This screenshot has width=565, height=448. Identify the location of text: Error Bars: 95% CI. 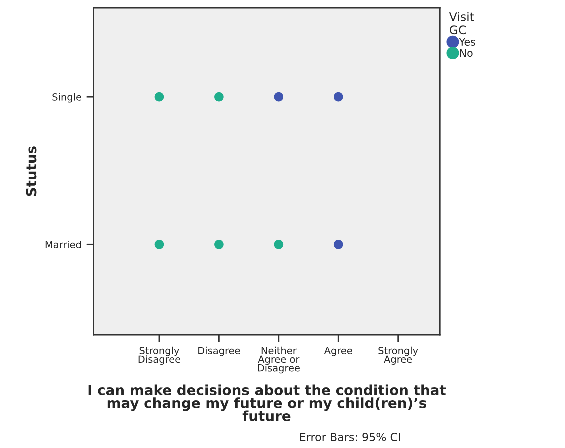
(350, 437).